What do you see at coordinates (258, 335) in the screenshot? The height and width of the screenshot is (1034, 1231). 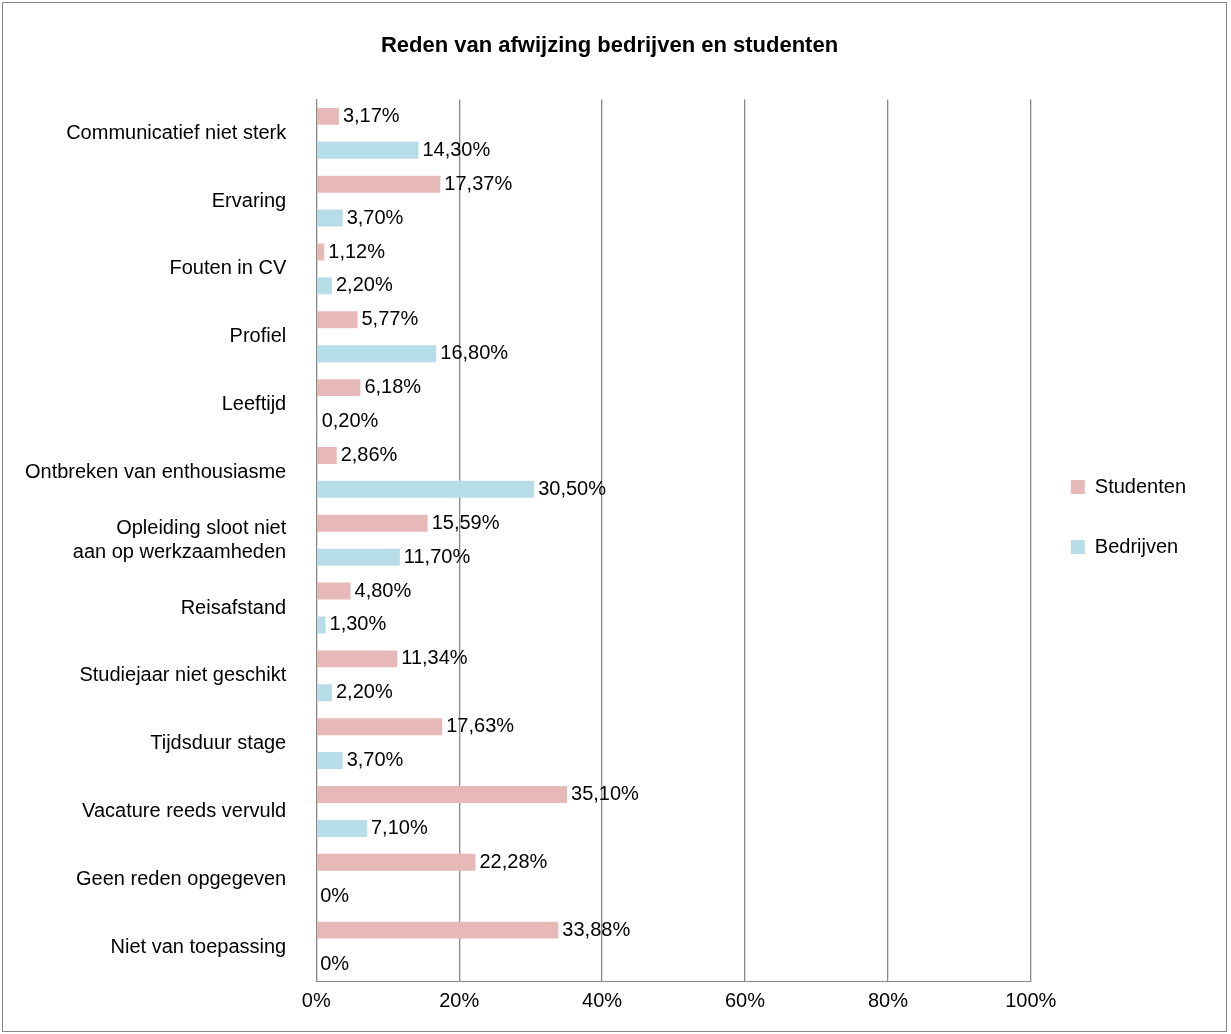 I see `y-tick-label: Profiel` at bounding box center [258, 335].